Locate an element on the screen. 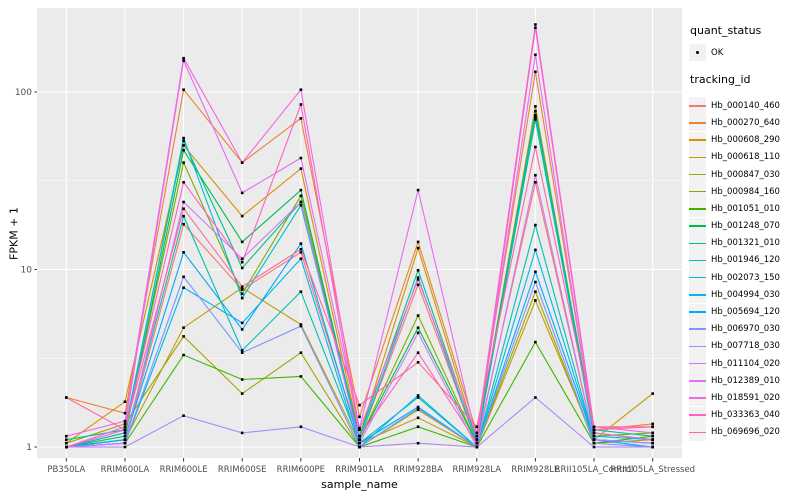  legend-item-Hb_001946_120: Hb_001946_120 is located at coordinates (744, 260).